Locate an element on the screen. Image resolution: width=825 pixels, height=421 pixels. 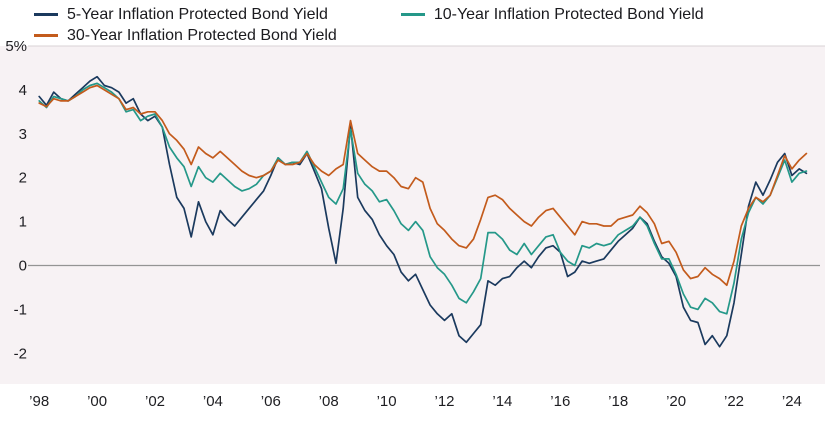
y-tick-label: -2 is located at coordinates (20, 353).